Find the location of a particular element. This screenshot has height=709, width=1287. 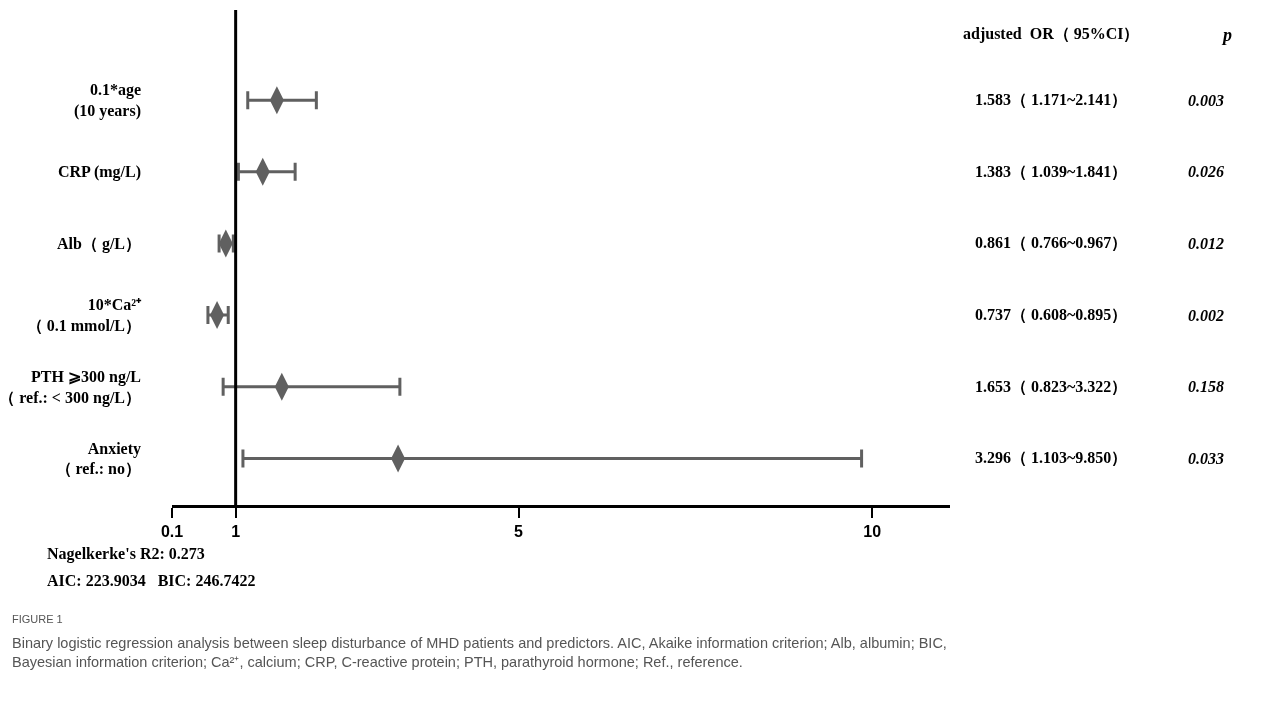

text: adjusted OR（ 95%CI） is located at coordinates (1051, 34).